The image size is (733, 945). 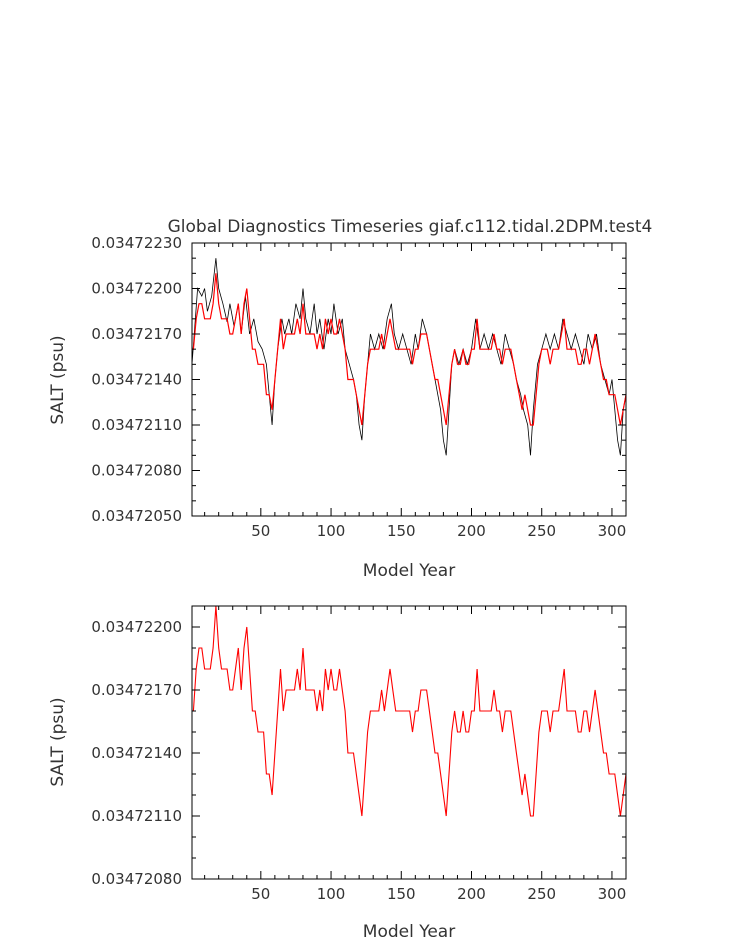 I want to click on y-tick-label: 0.03472230, so click(x=136, y=243).